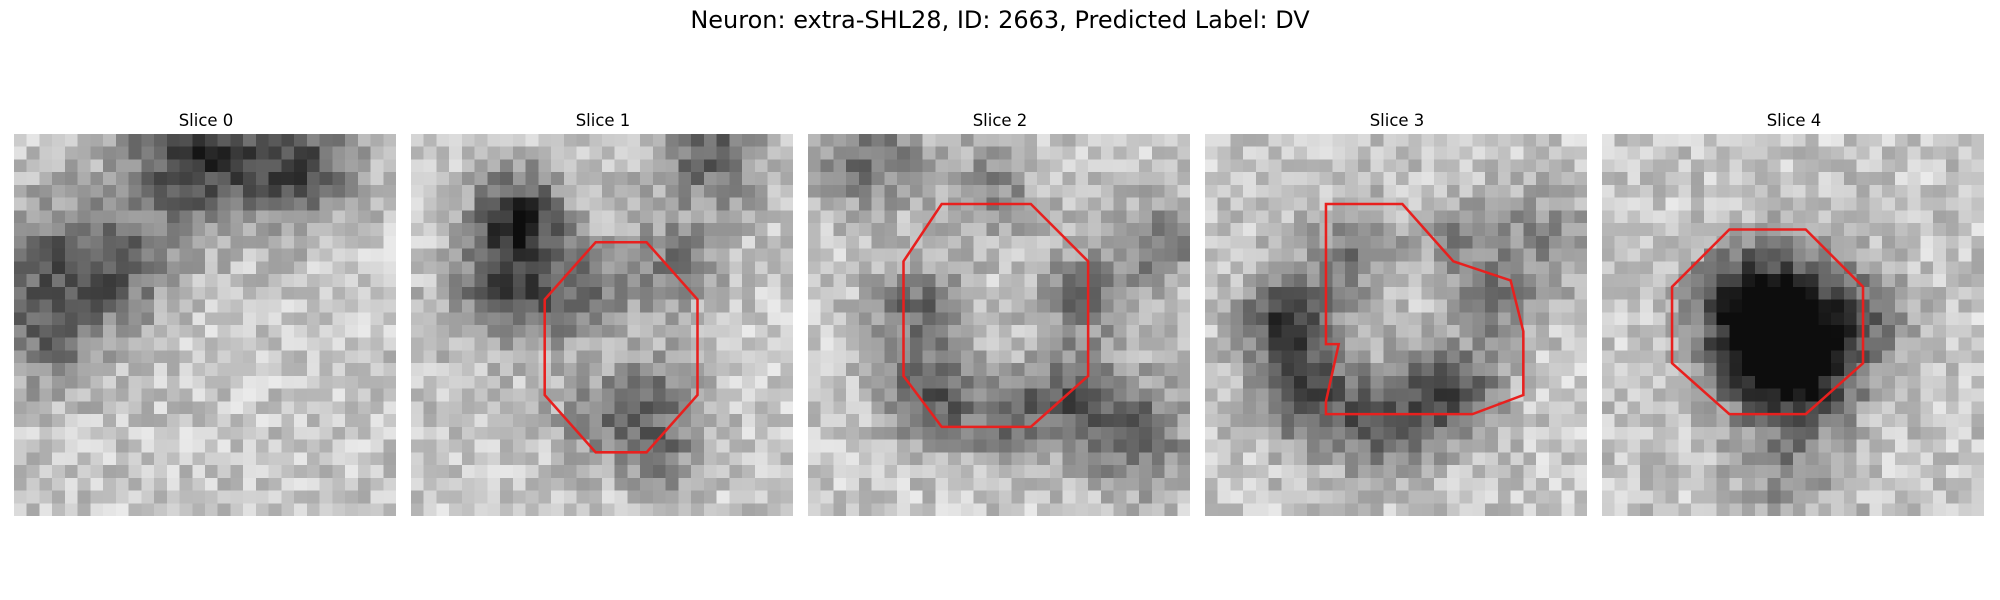  Describe the element at coordinates (1397, 120) in the screenshot. I see `slice-title: Slice 3` at that location.